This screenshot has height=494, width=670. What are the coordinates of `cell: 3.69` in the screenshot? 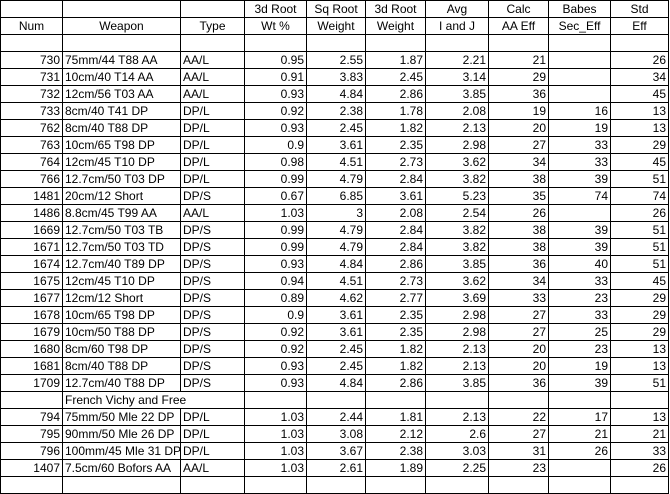 It's located at (457, 298).